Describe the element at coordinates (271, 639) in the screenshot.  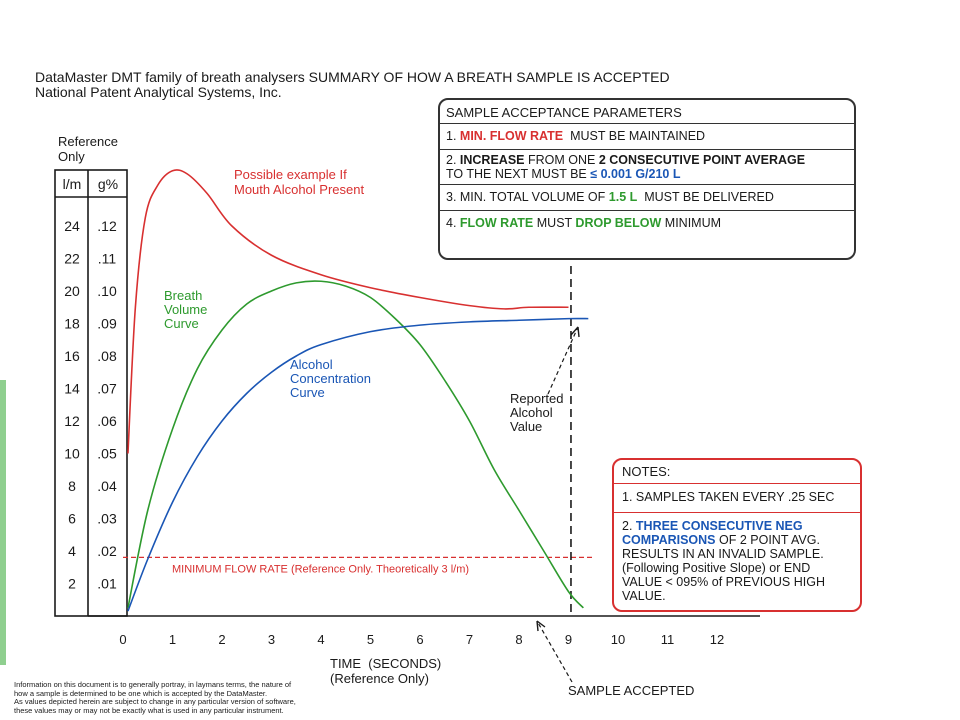
I see `x-tick: 3` at that location.